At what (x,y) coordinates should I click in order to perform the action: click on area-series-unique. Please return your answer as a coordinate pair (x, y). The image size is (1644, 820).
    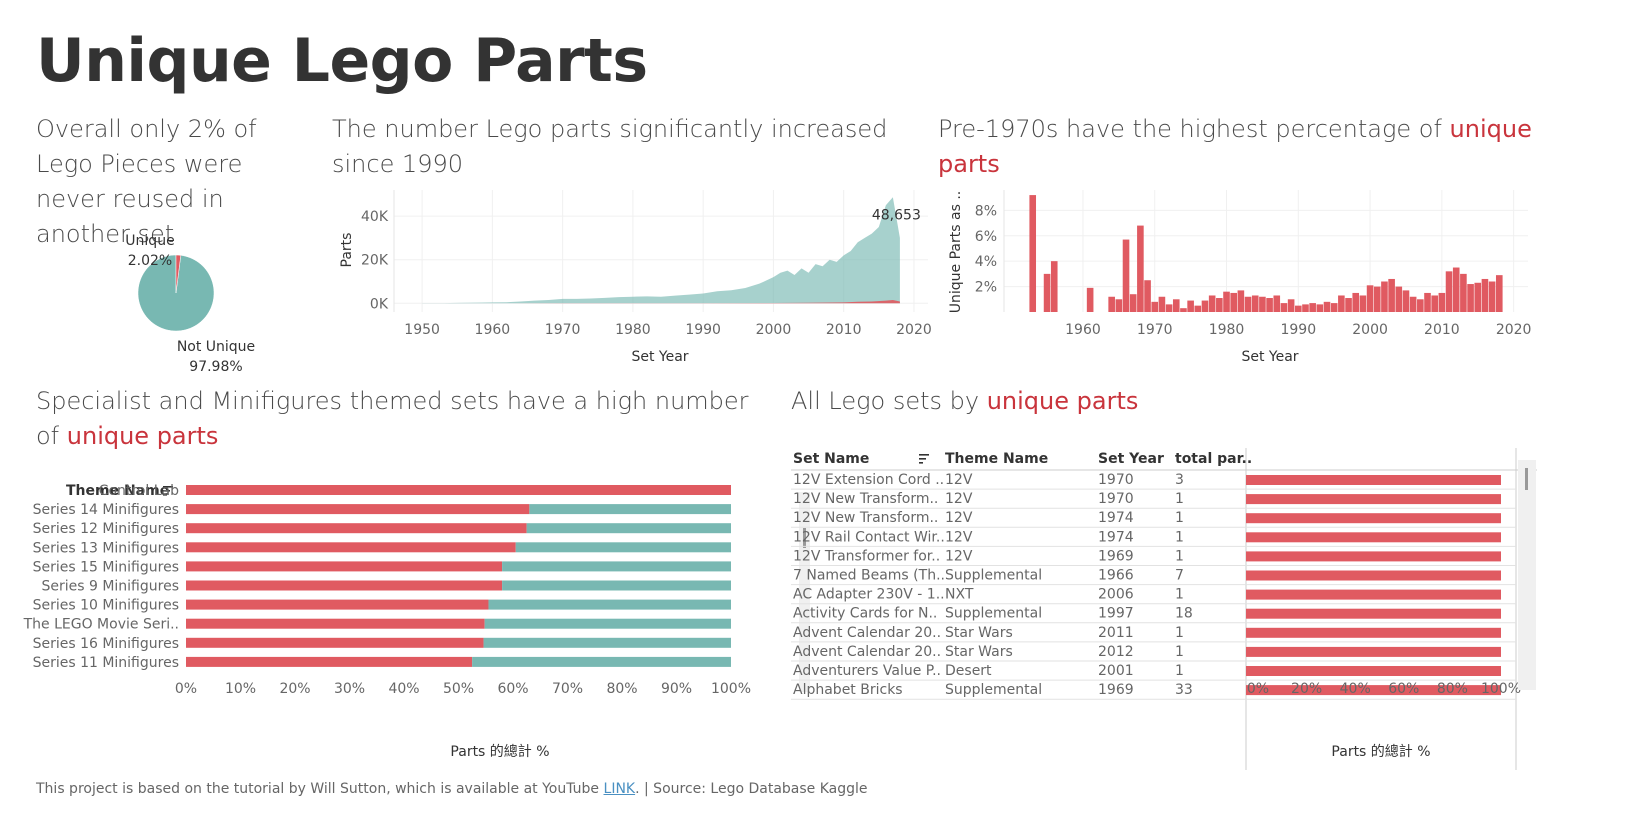
    Looking at the image, I should click on (661, 302).